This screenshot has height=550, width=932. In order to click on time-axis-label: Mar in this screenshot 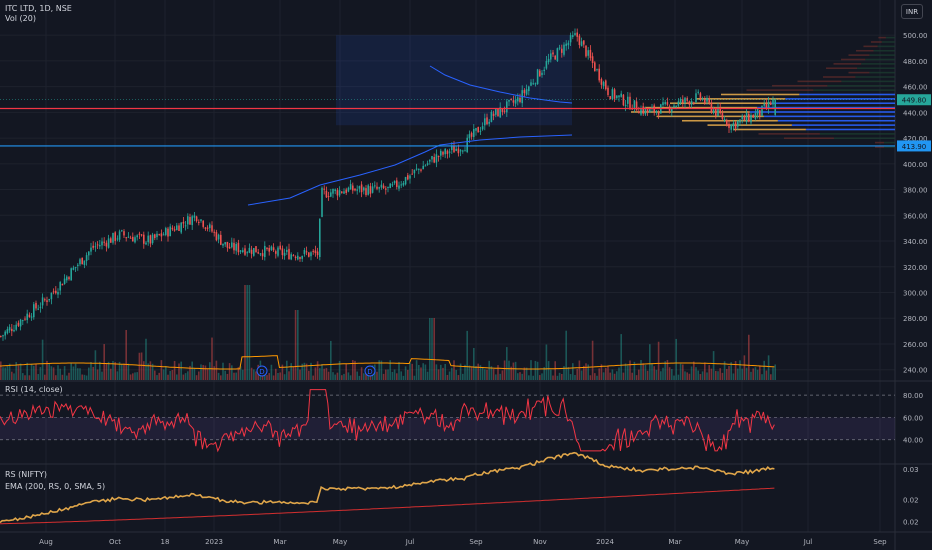, I will do `click(279, 542)`.